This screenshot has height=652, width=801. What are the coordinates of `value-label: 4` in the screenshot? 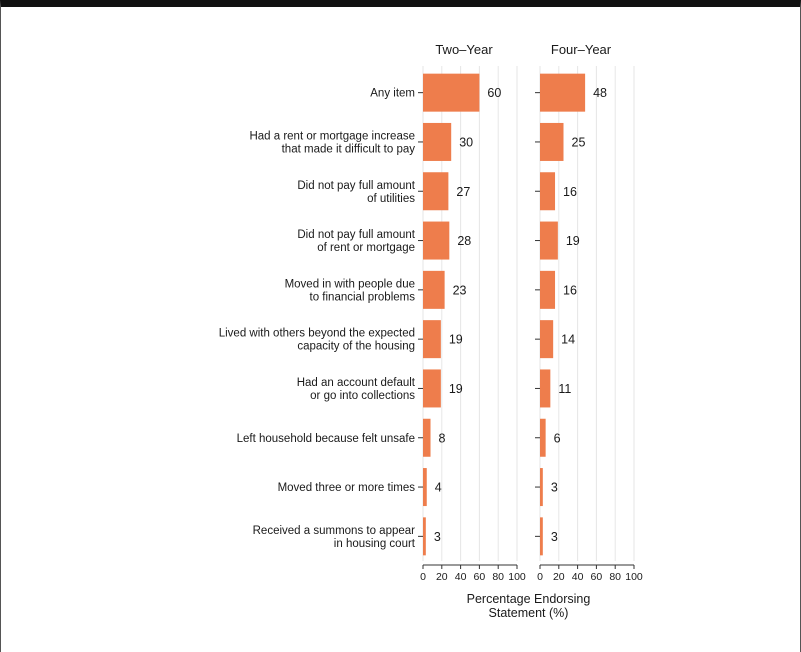 It's located at (438, 488).